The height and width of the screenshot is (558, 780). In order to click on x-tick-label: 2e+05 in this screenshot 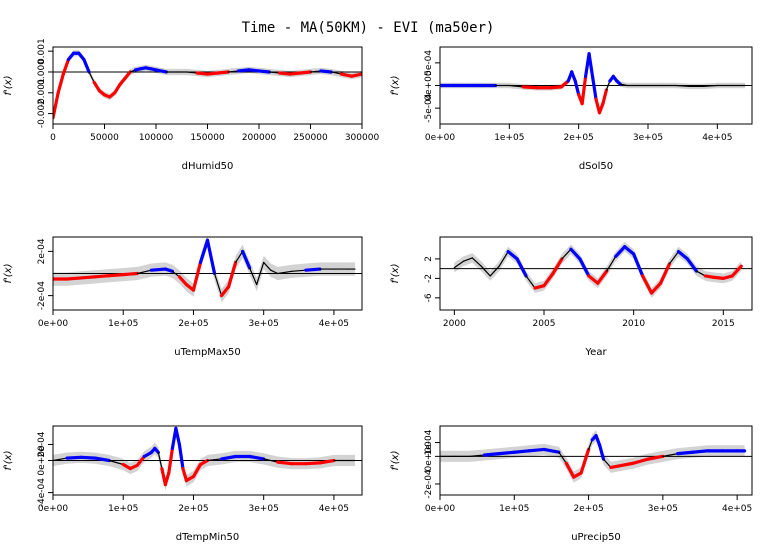, I will do `click(579, 138)`.